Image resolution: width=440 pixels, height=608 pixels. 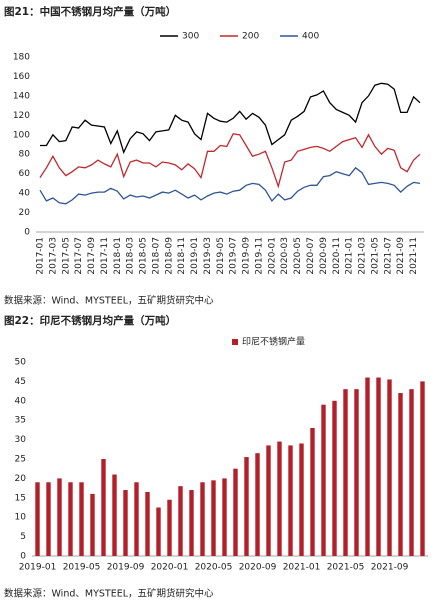 What do you see at coordinates (21, 77) in the screenshot?
I see `y-tick-label: 160` at bounding box center [21, 77].